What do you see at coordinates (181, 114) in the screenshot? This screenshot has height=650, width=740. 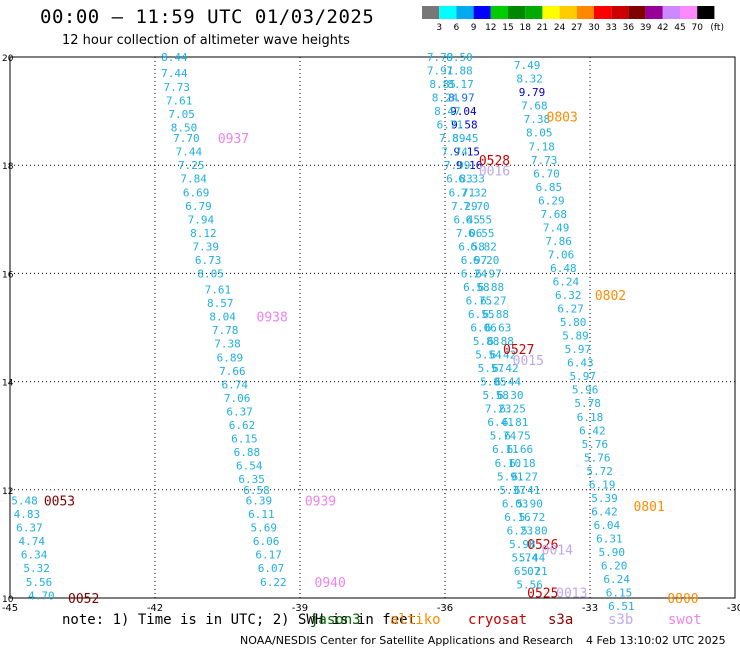 I see `data-point-label: 7.05` at bounding box center [181, 114].